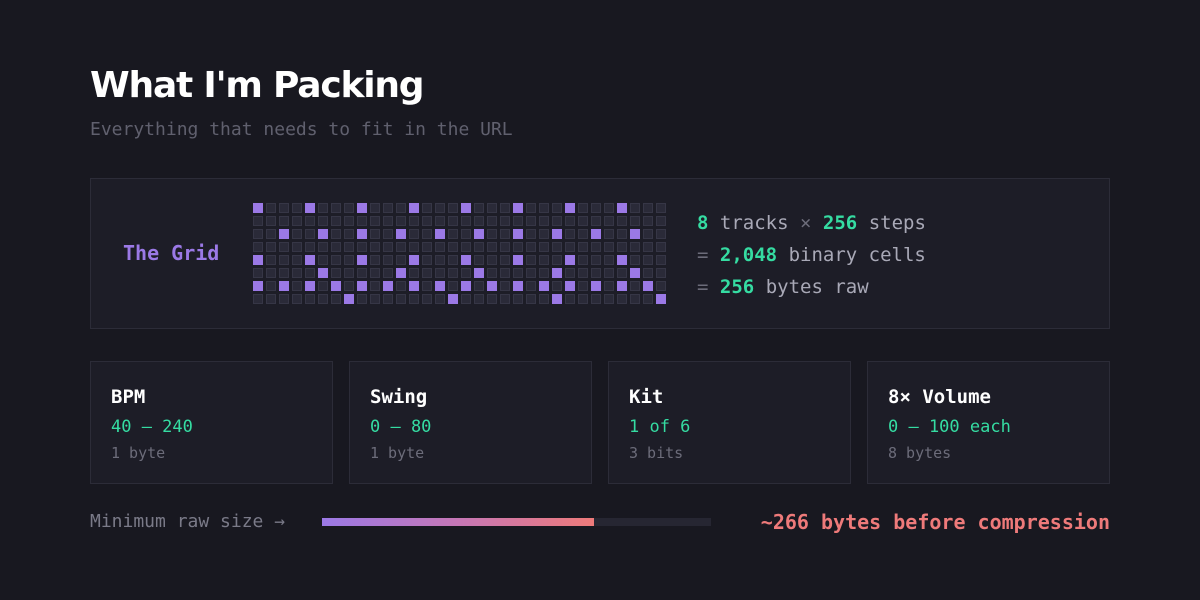 This screenshot has height=600, width=1200. Describe the element at coordinates (397, 453) in the screenshot. I see `param-size: 1 byte` at that location.